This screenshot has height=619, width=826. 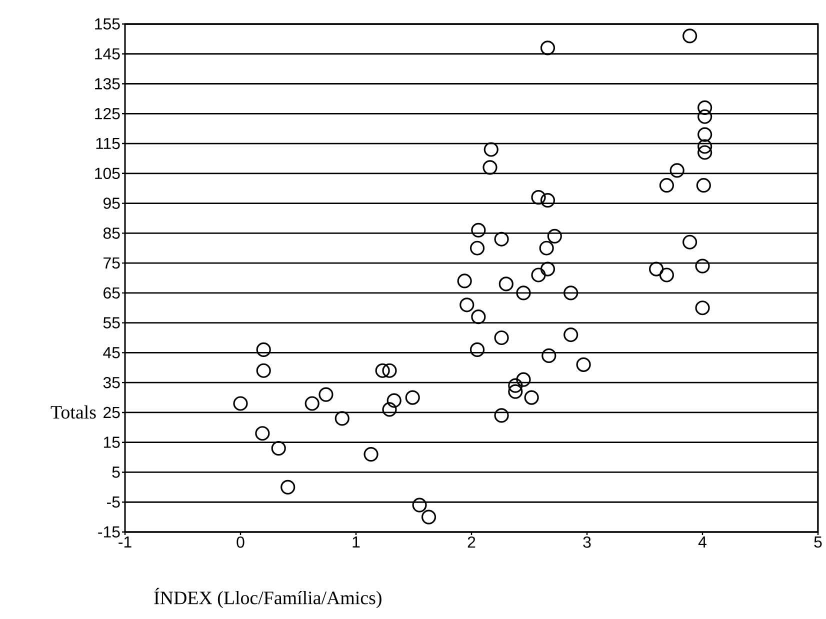 I want to click on y-tick-label: 125, so click(x=107, y=114).